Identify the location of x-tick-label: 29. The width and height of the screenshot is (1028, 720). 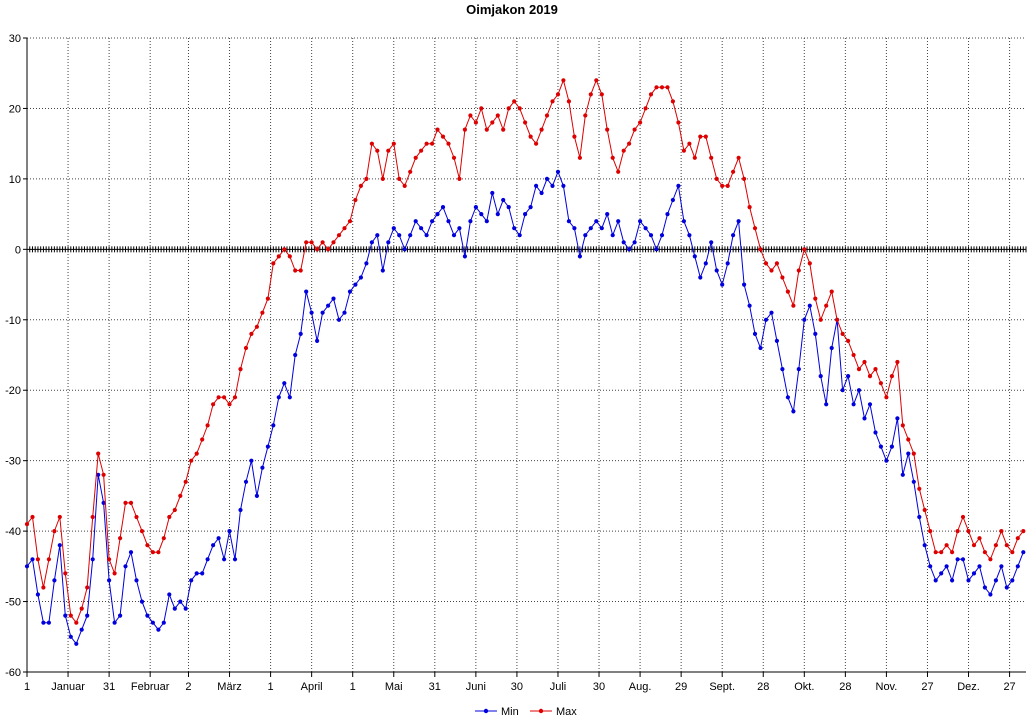
(681, 687).